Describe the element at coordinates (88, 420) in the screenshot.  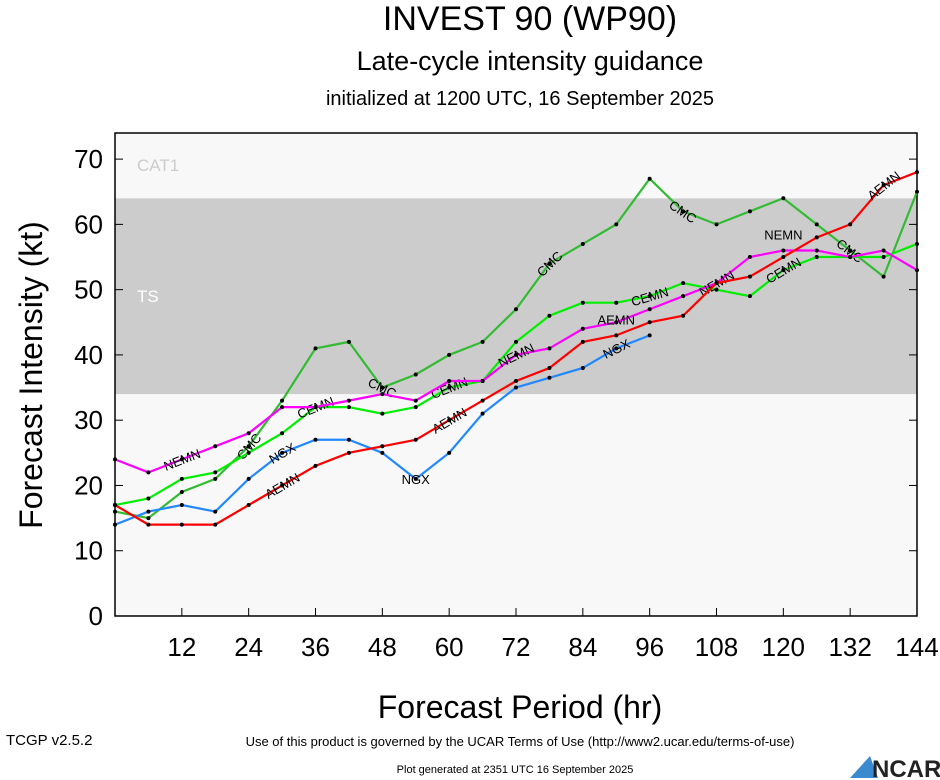
I see `y-tick-label: 30` at that location.